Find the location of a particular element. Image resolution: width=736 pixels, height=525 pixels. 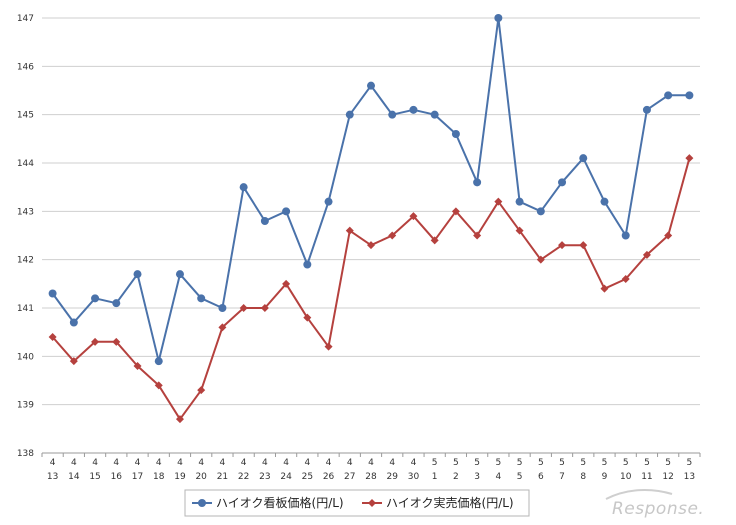

x-tick-day-6: 19 is located at coordinates (180, 477).